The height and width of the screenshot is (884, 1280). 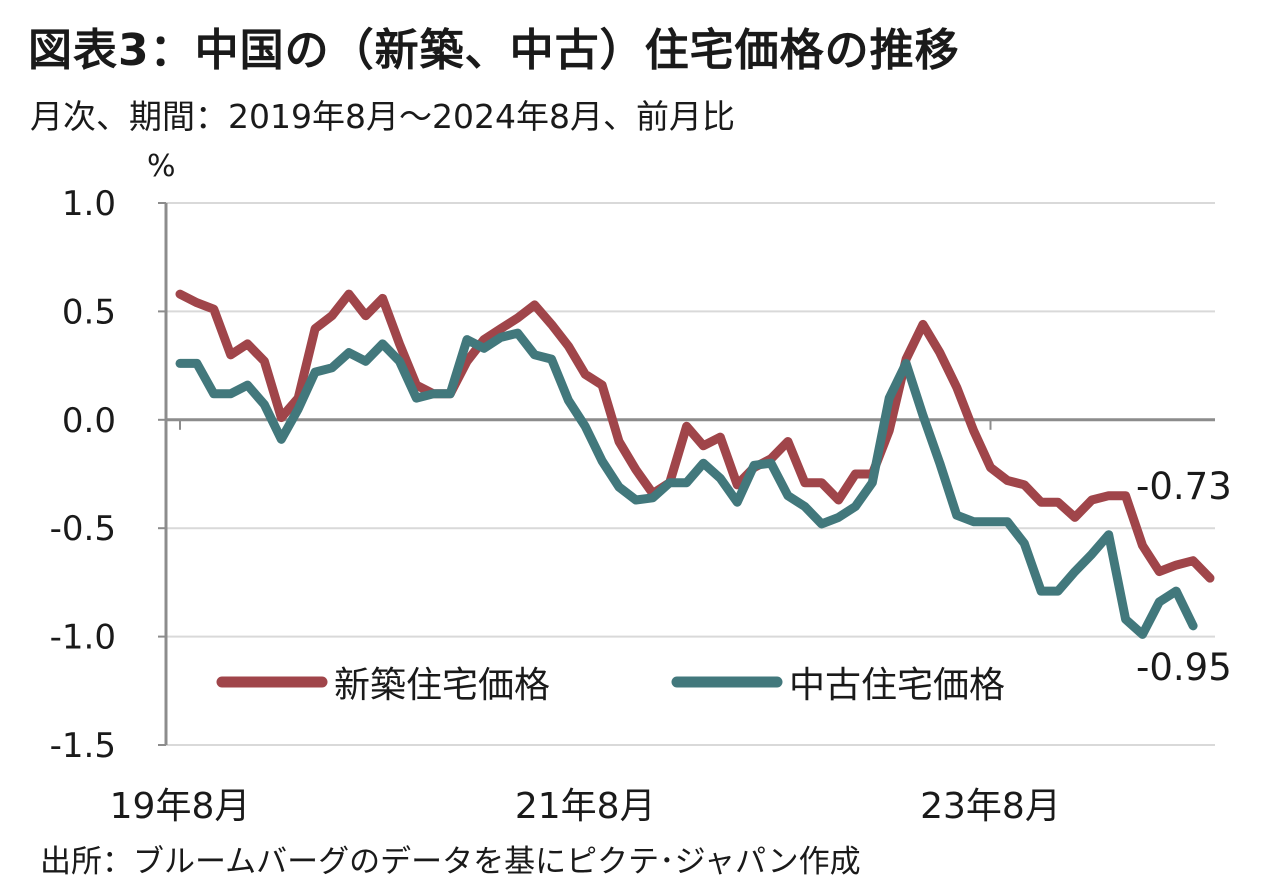 What do you see at coordinates (897, 685) in the screenshot?
I see `legend-label-used: 中古住宅価格` at bounding box center [897, 685].